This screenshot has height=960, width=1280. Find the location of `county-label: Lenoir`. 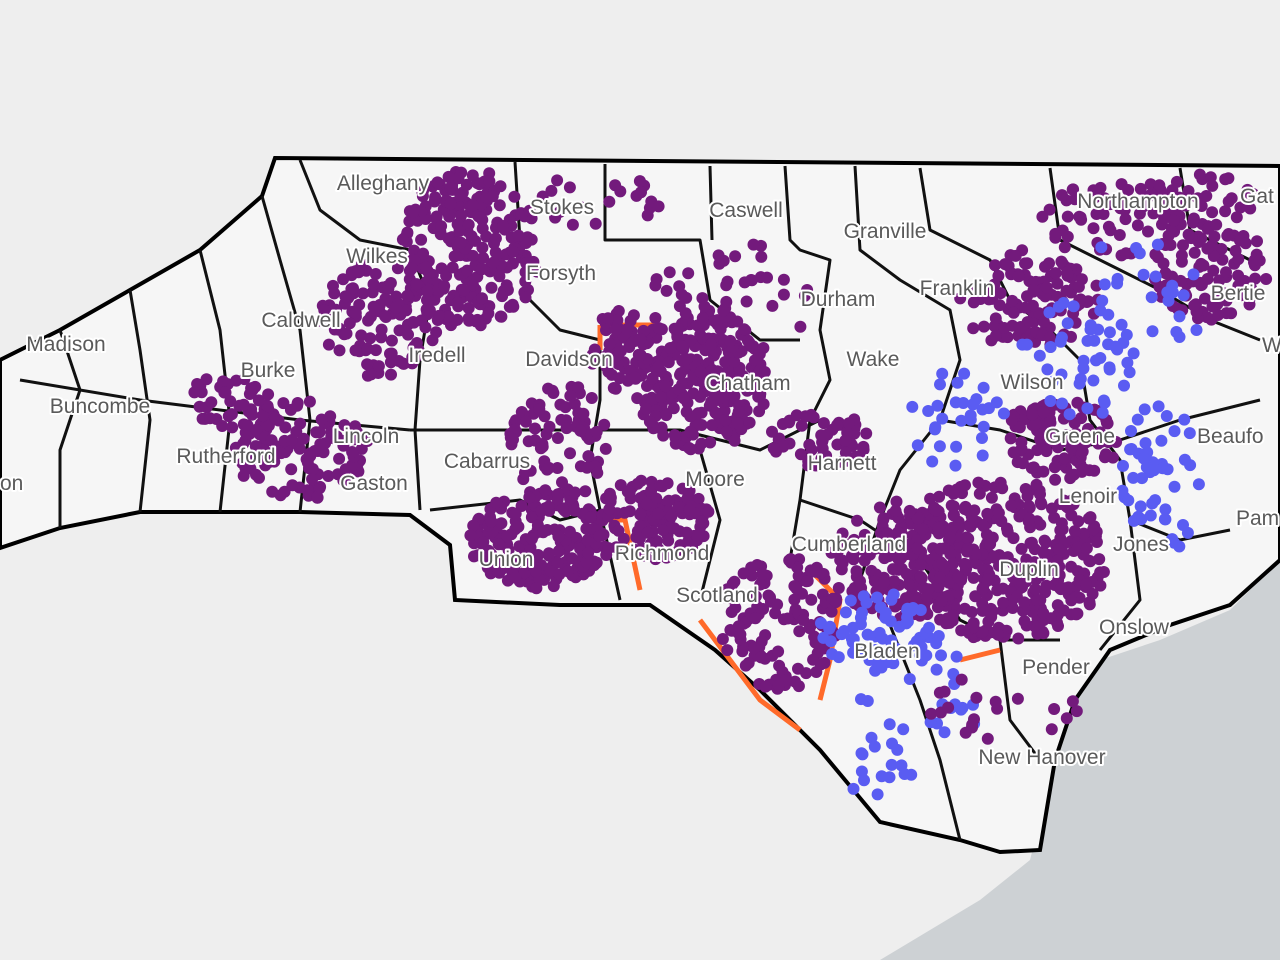

county-label: Lenoir is located at coordinates (1088, 496).